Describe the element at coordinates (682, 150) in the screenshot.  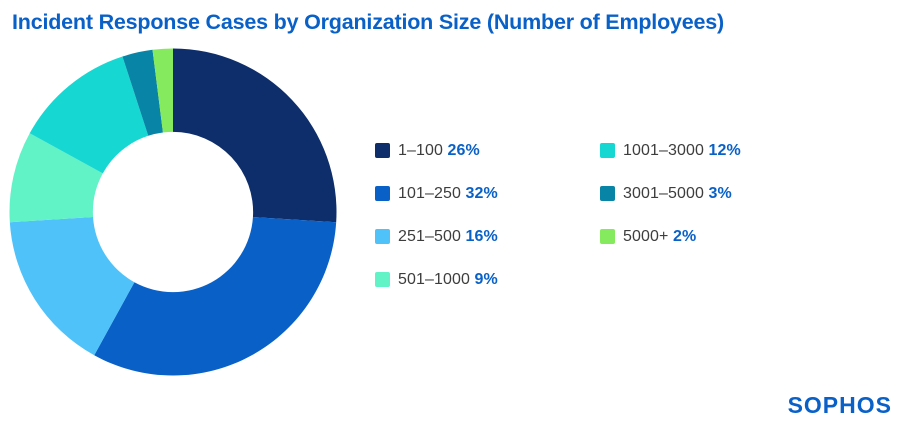
I see `legend-label: 1001–3000 12%` at that location.